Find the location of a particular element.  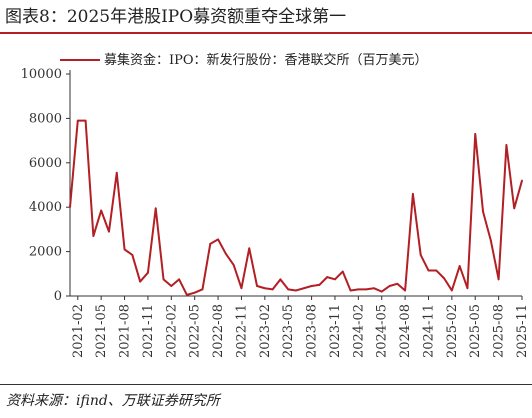

x-tick-label: 2021-02 is located at coordinates (78, 331).